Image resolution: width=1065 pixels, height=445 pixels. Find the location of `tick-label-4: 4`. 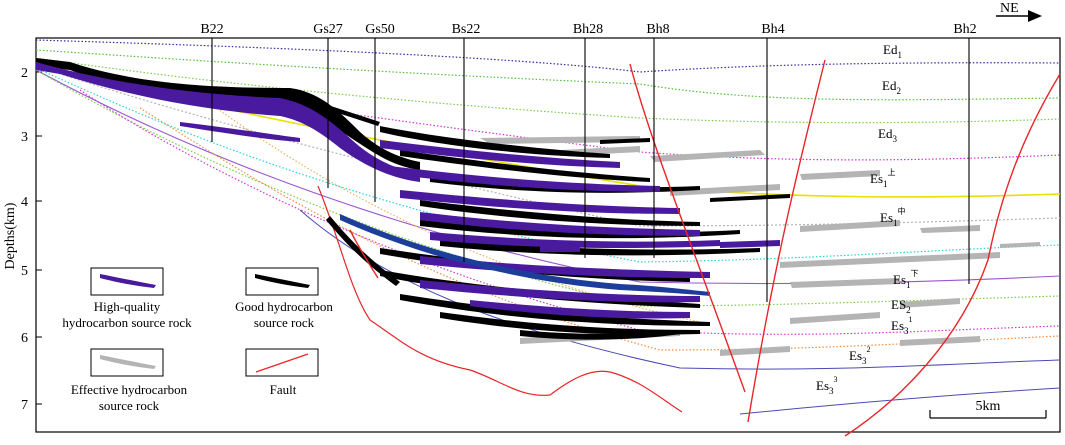

tick-label-4: 4 is located at coordinates (24, 202).